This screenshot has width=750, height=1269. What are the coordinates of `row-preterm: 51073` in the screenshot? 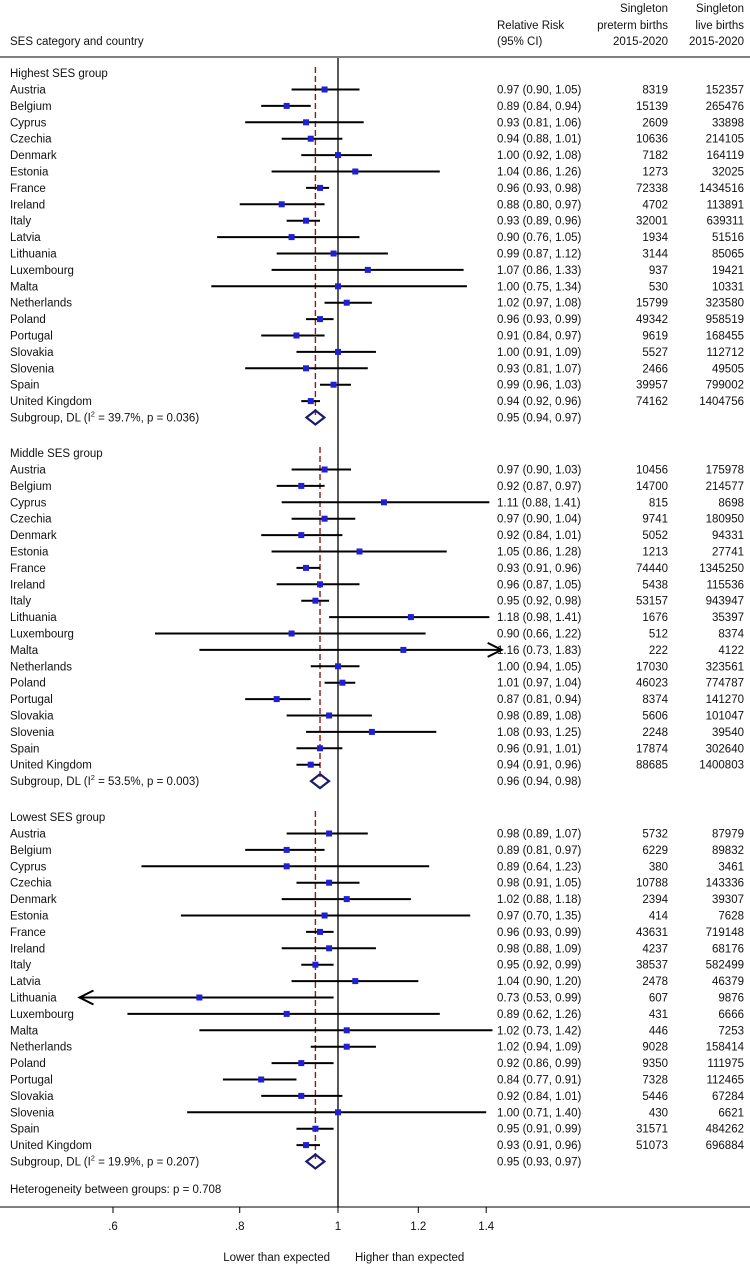 It's located at (652, 1146).